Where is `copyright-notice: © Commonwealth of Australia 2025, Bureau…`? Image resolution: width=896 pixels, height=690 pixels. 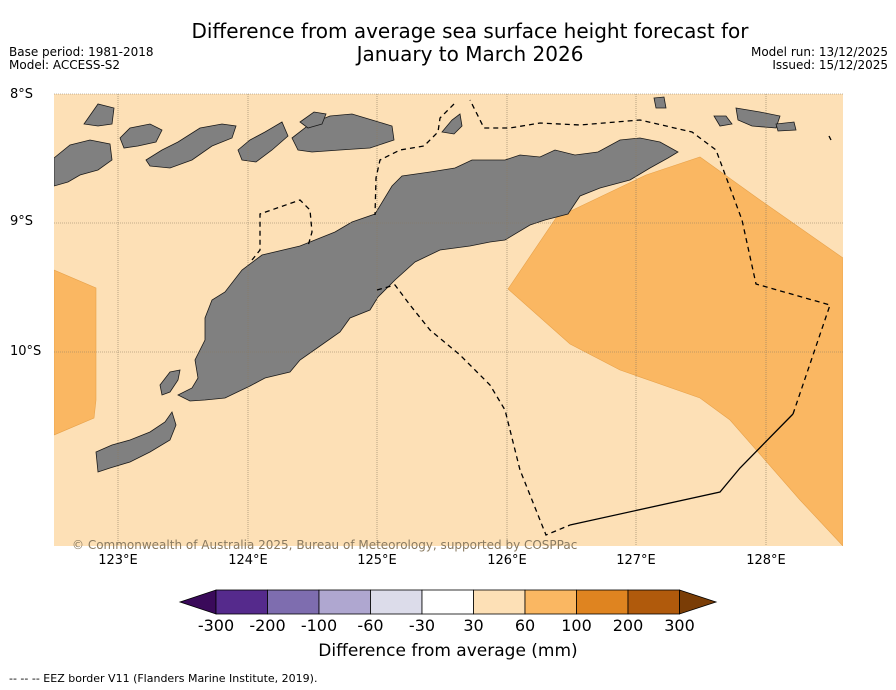 copyright-notice: © Commonwealth of Australia 2025, Bureau… is located at coordinates (325, 545).